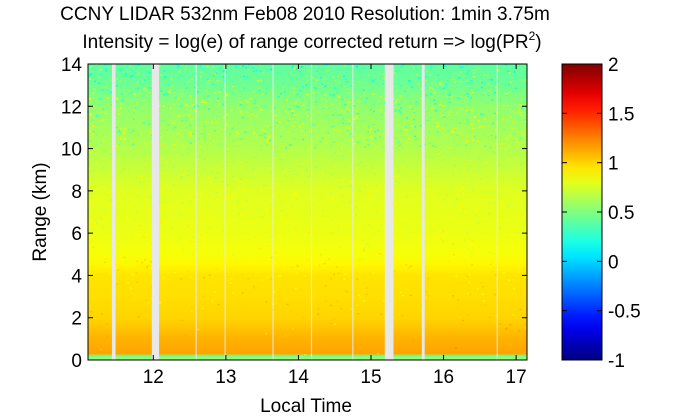  I want to click on colorbar-tick-label: 1, so click(613, 164).